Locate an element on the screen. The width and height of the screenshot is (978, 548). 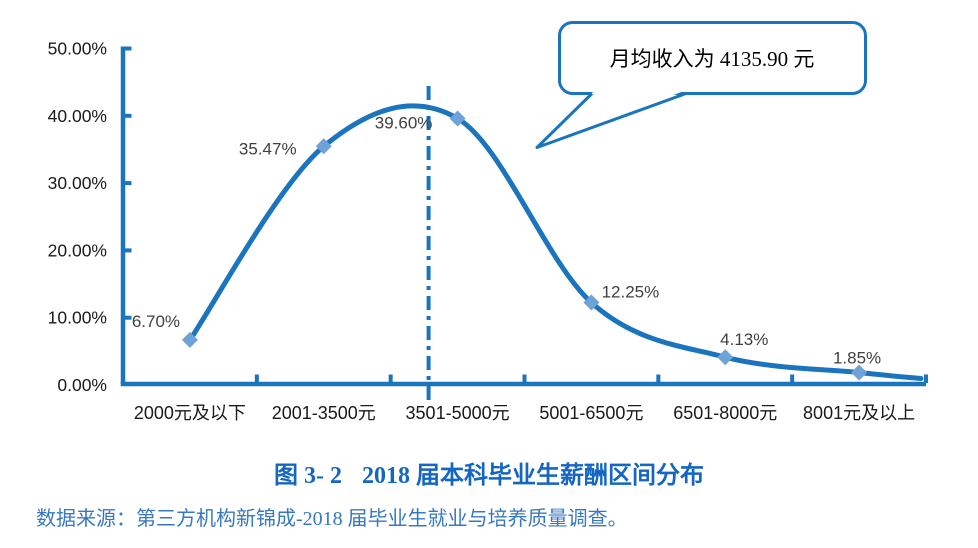
y-axis-label: 20.00% is located at coordinates (77, 250).